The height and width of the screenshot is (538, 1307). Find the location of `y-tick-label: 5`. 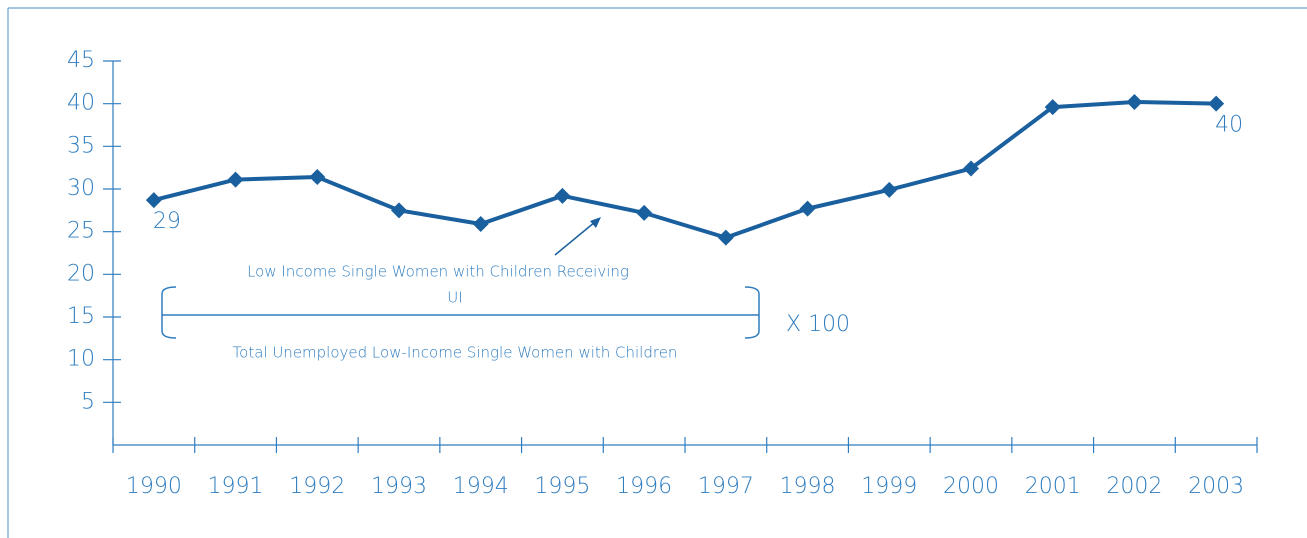

y-tick-label: 5 is located at coordinates (88, 401).